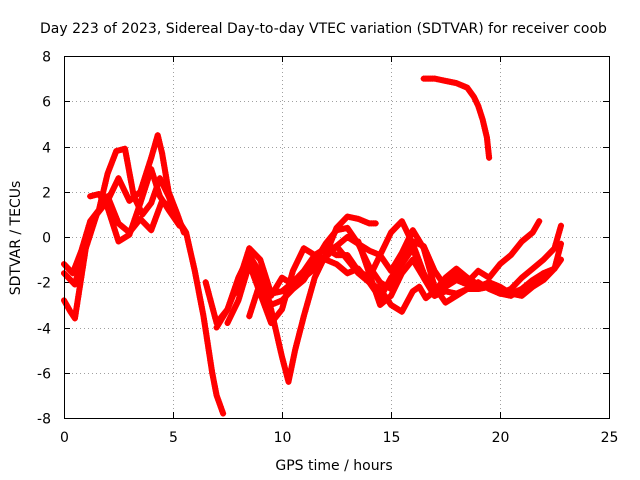 This screenshot has width=640, height=480. I want to click on y-tick-label: -8, so click(44, 420).